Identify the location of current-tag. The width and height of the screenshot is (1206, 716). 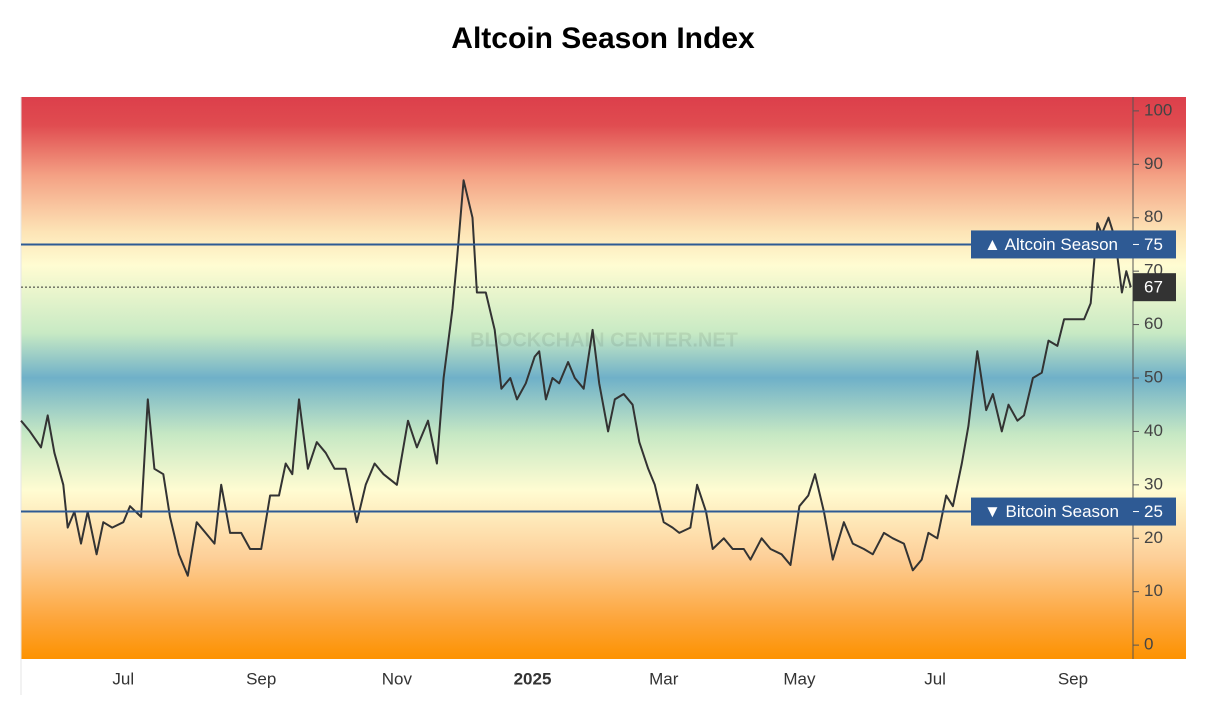
(1154, 287).